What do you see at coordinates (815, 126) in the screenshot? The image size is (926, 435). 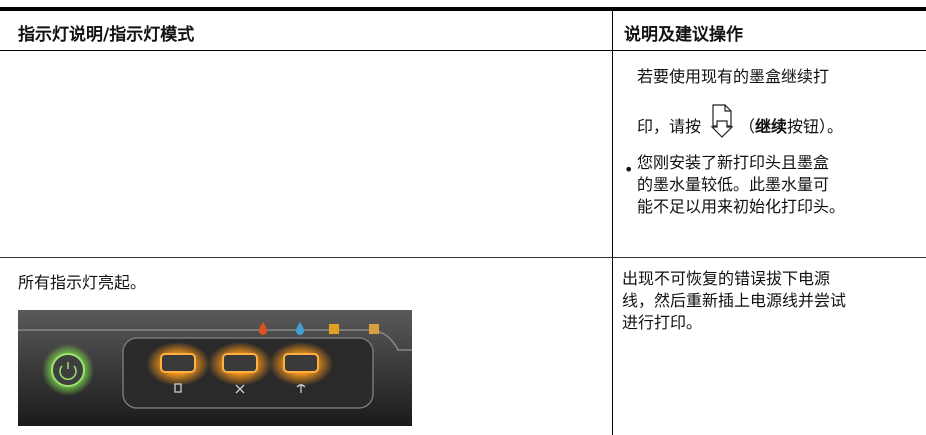 I see `text: 按钮）。` at bounding box center [815, 126].